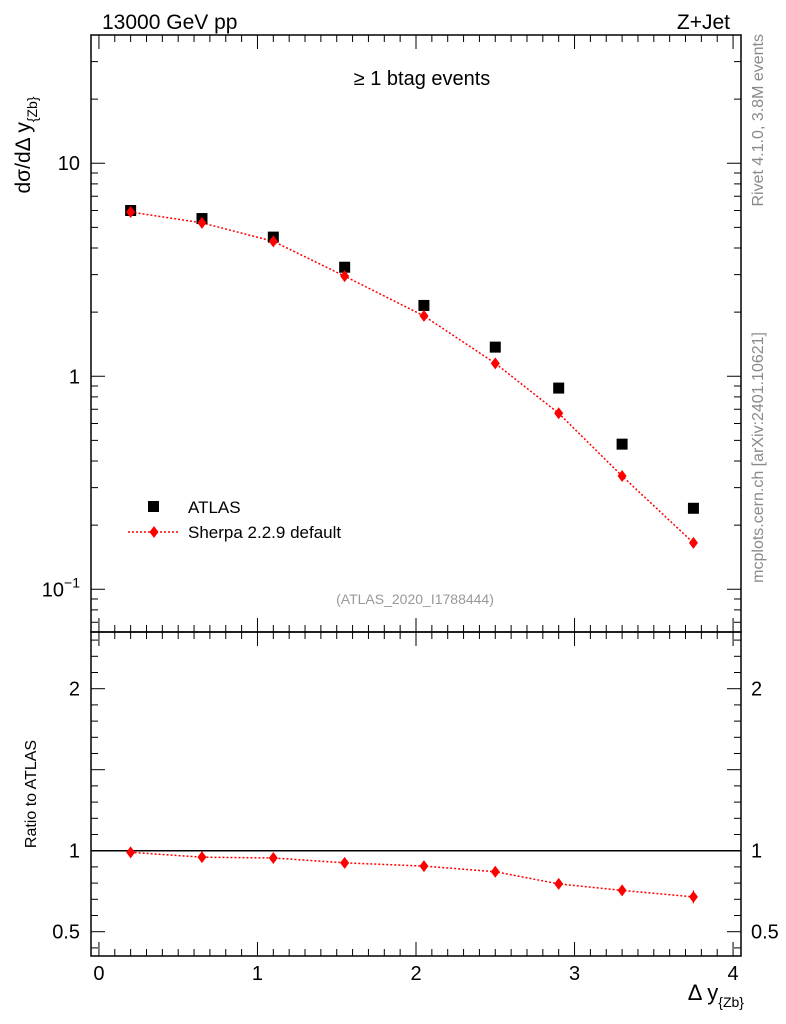 The height and width of the screenshot is (1024, 786). Describe the element at coordinates (756, 852) in the screenshot. I see `ratio-y-tick-label-right: 1` at that location.